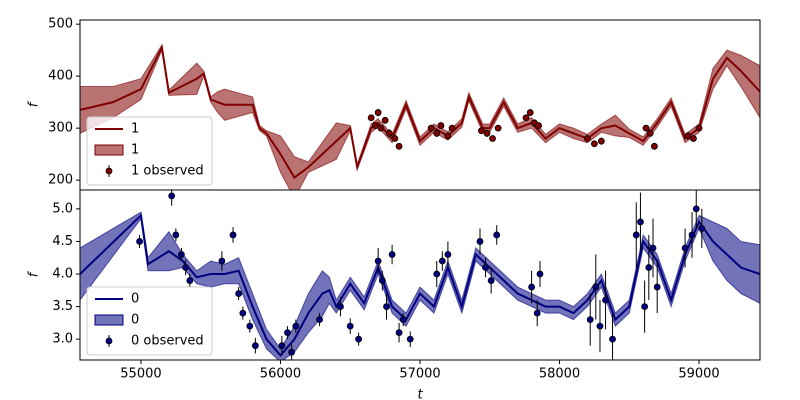 The height and width of the screenshot is (400, 800). What do you see at coordinates (62, 208) in the screenshot?
I see `y-tick-label: 5.0` at bounding box center [62, 208].